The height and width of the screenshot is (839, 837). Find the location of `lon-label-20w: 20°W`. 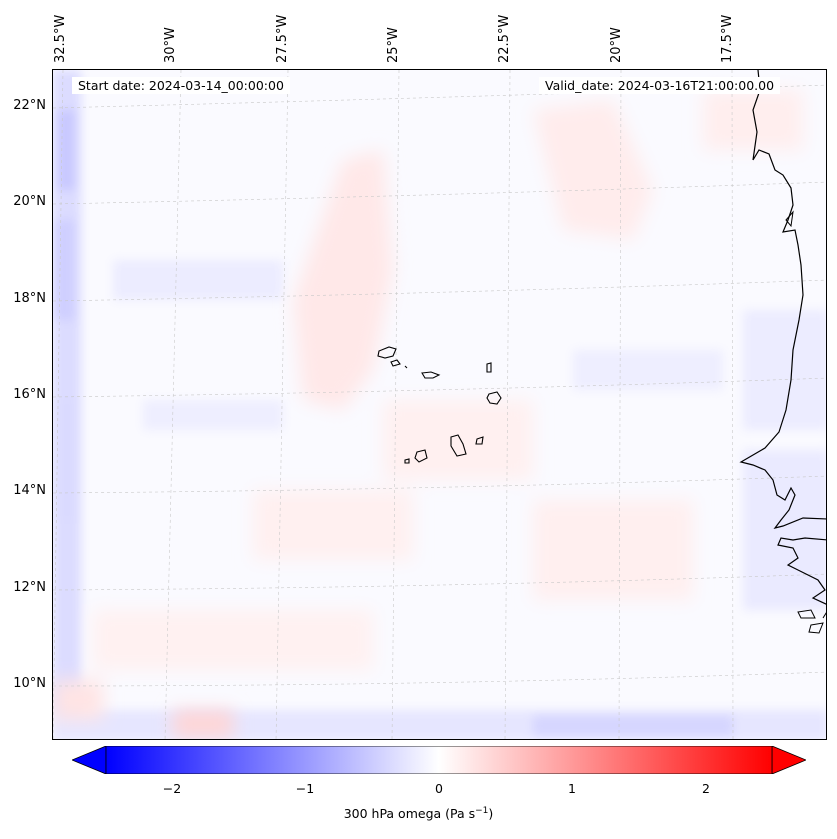

lon-label-20w: 20°W is located at coordinates (616, 45).